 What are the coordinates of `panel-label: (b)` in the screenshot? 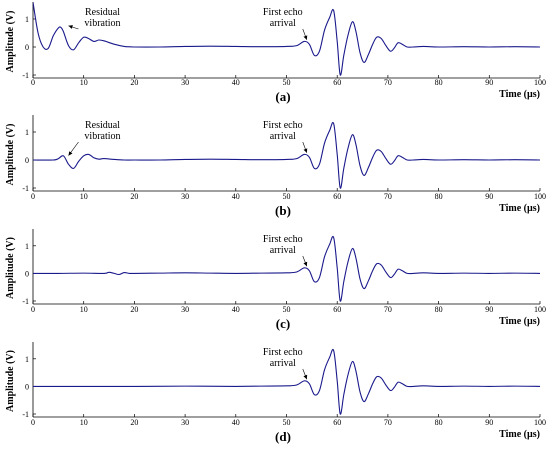 It's located at (283, 210).